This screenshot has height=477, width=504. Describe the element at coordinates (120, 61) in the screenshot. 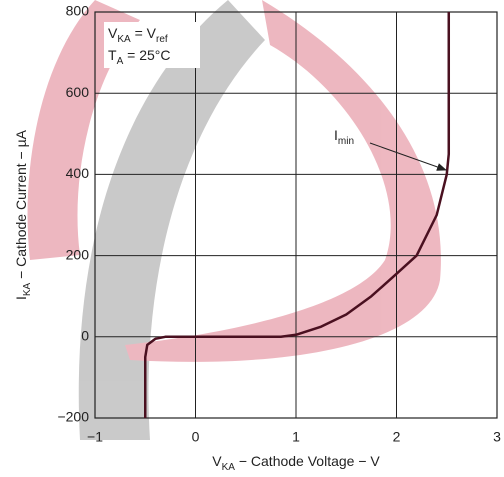

I see `subscript: A` at that location.